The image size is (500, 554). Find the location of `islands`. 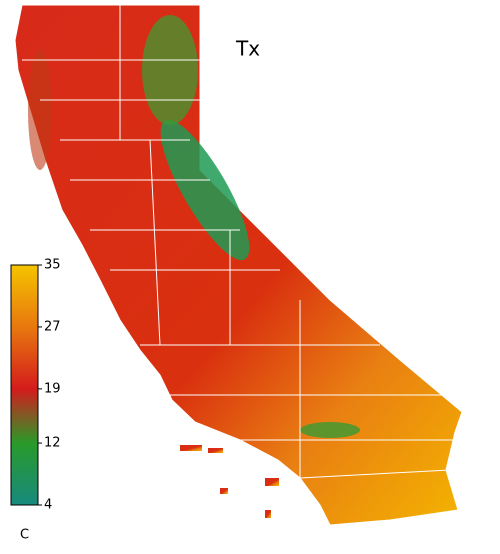

islands is located at coordinates (229, 481).